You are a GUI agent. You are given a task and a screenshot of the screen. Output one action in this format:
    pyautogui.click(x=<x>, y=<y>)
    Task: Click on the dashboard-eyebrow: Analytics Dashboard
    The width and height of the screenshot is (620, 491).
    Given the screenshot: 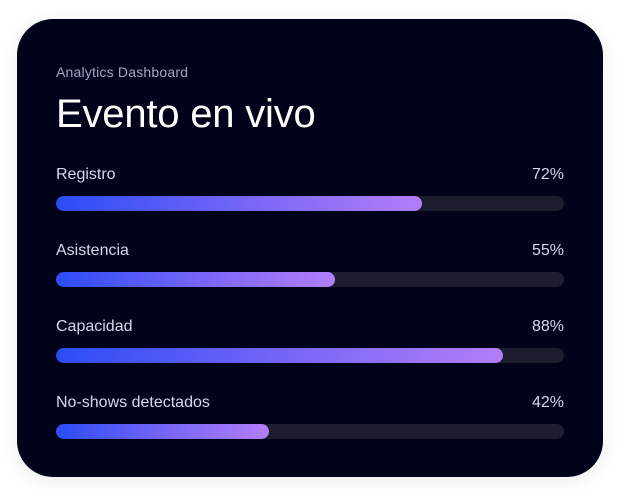 What is the action you would take?
    pyautogui.click(x=122, y=72)
    